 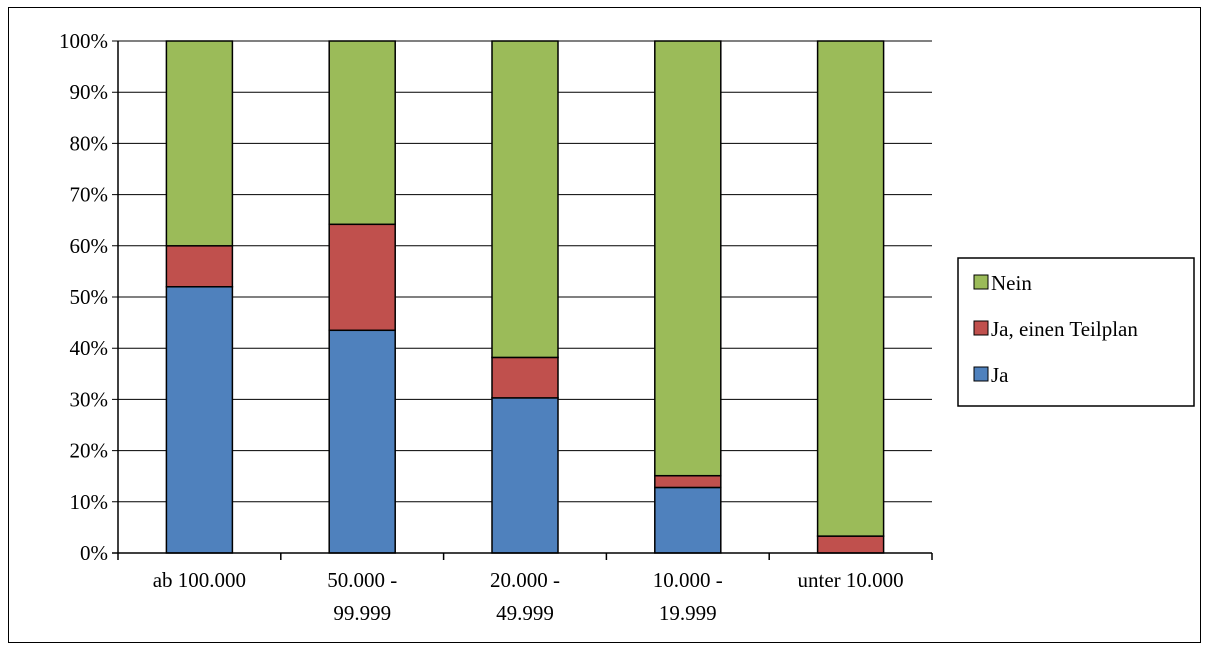 What do you see at coordinates (851, 580) in the screenshot?
I see `x-tick-label: unter 10.000` at bounding box center [851, 580].